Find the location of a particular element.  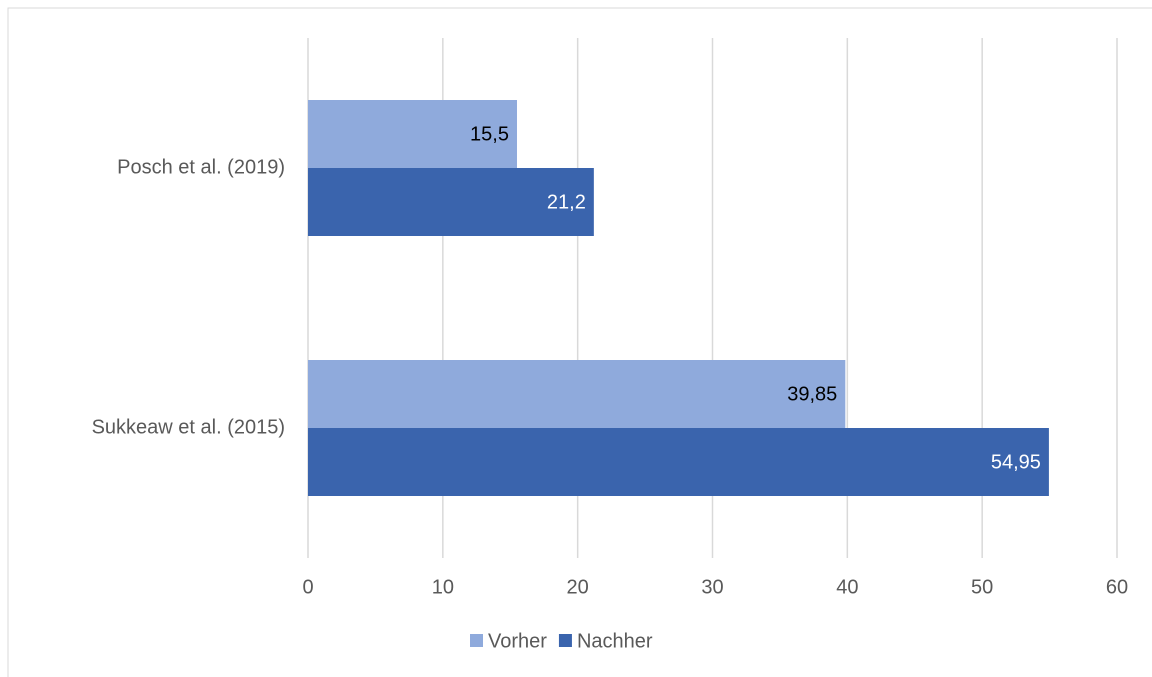

data-label: 54,95 is located at coordinates (1016, 462).